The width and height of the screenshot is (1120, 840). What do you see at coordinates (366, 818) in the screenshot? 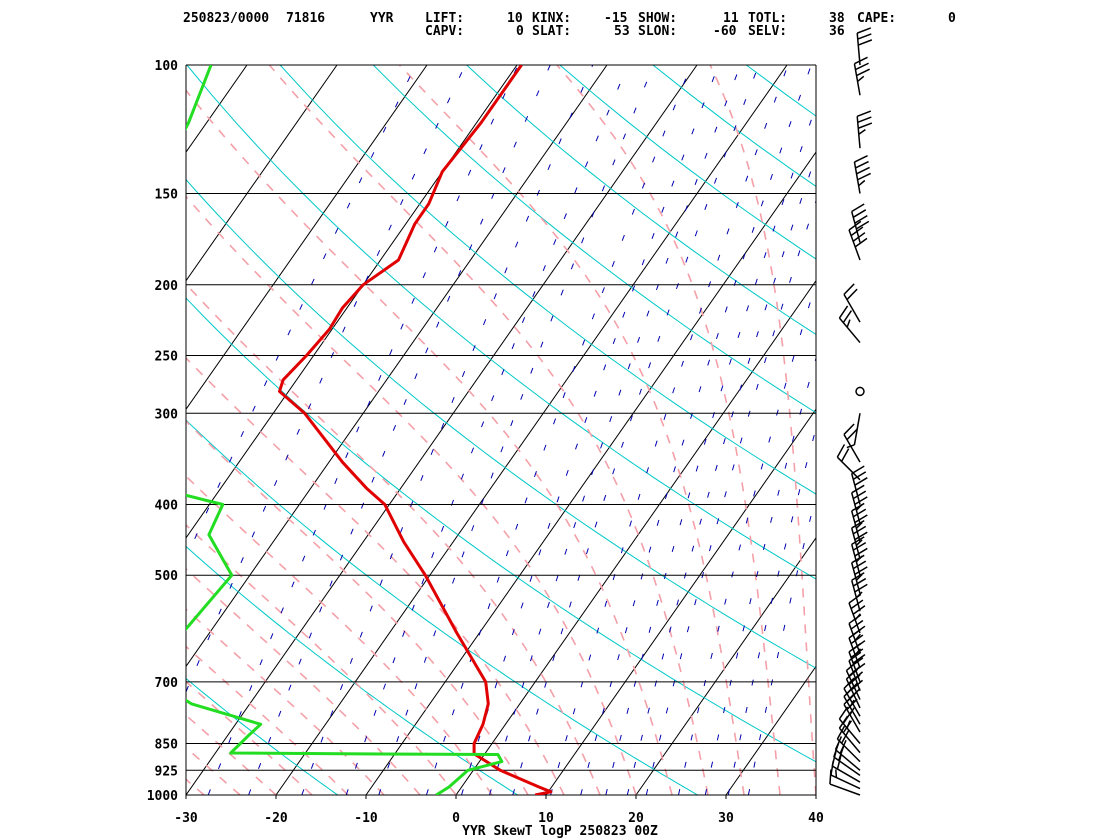
I see `temperature-tick-label: -10` at bounding box center [366, 818].